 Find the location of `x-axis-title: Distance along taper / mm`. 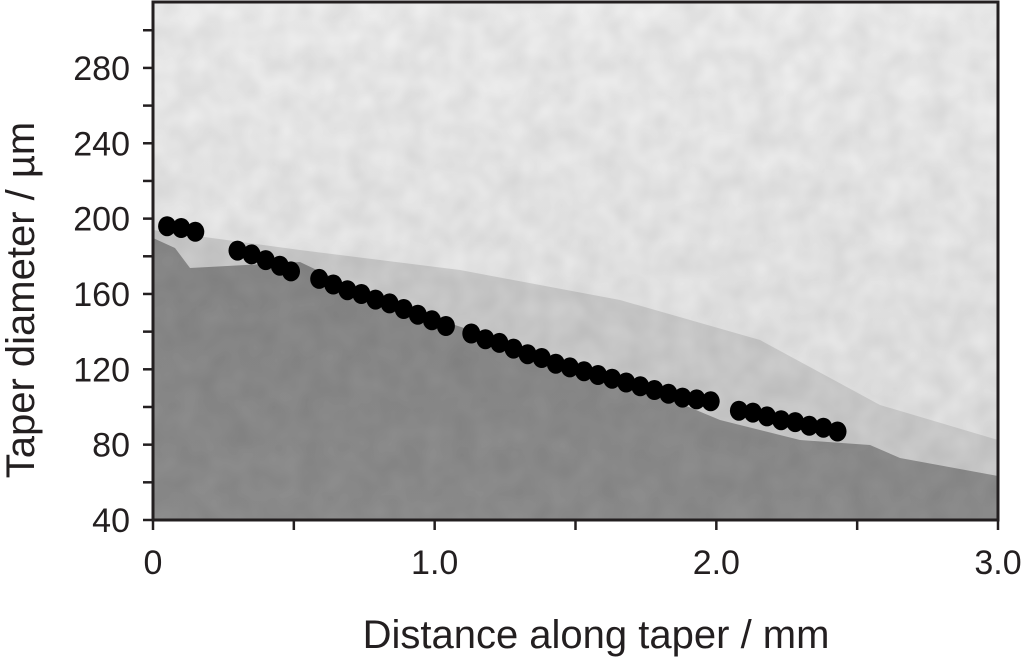

x-axis-title: Distance along taper / mm is located at coordinates (596, 635).